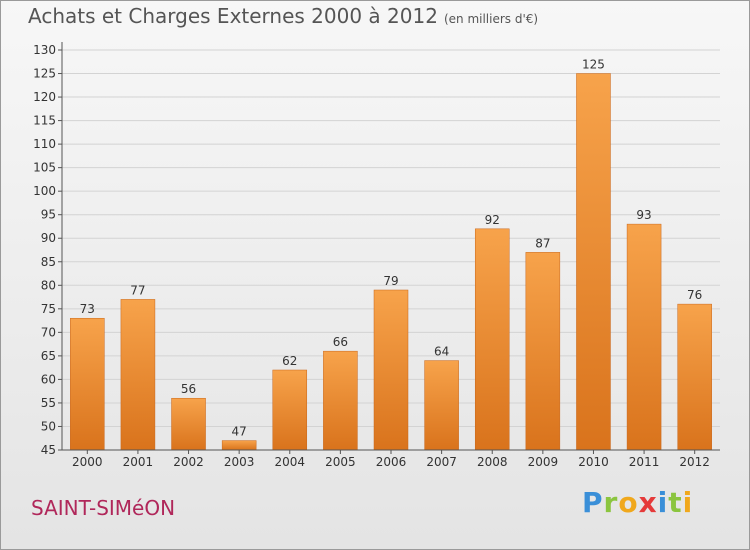  What do you see at coordinates (441, 462) in the screenshot?
I see `x-tick-label: 2007` at bounding box center [441, 462].